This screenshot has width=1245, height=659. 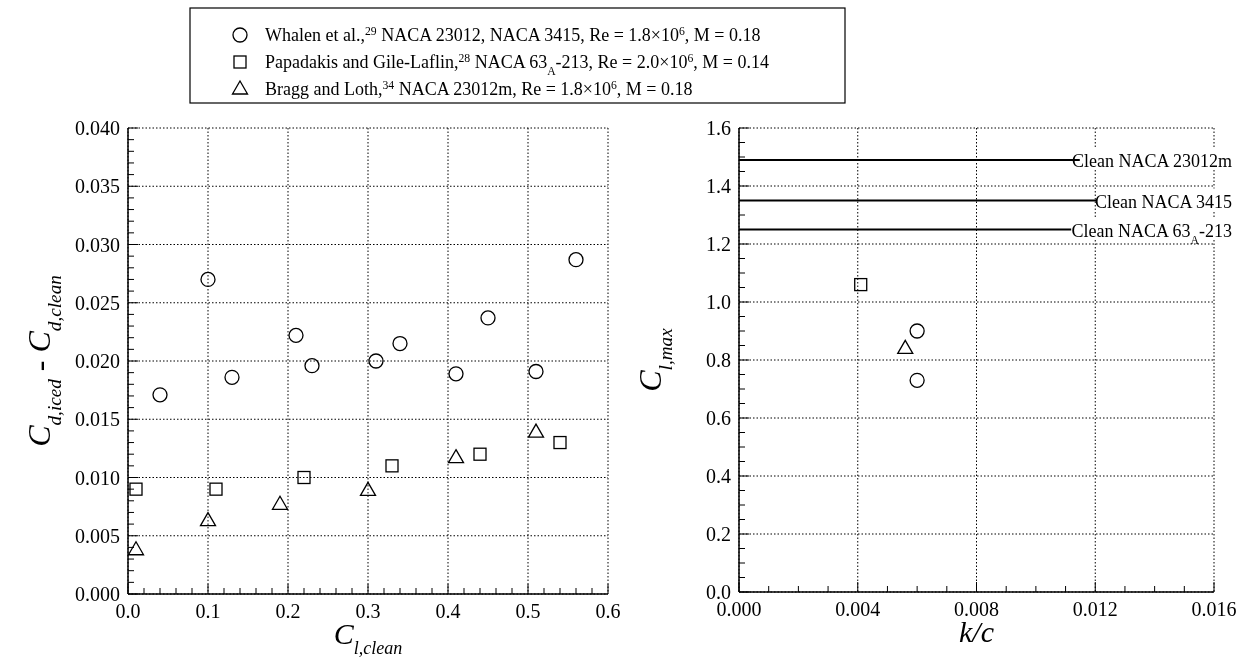 I want to click on y-tick-label: 1.0, so click(x=718, y=302).